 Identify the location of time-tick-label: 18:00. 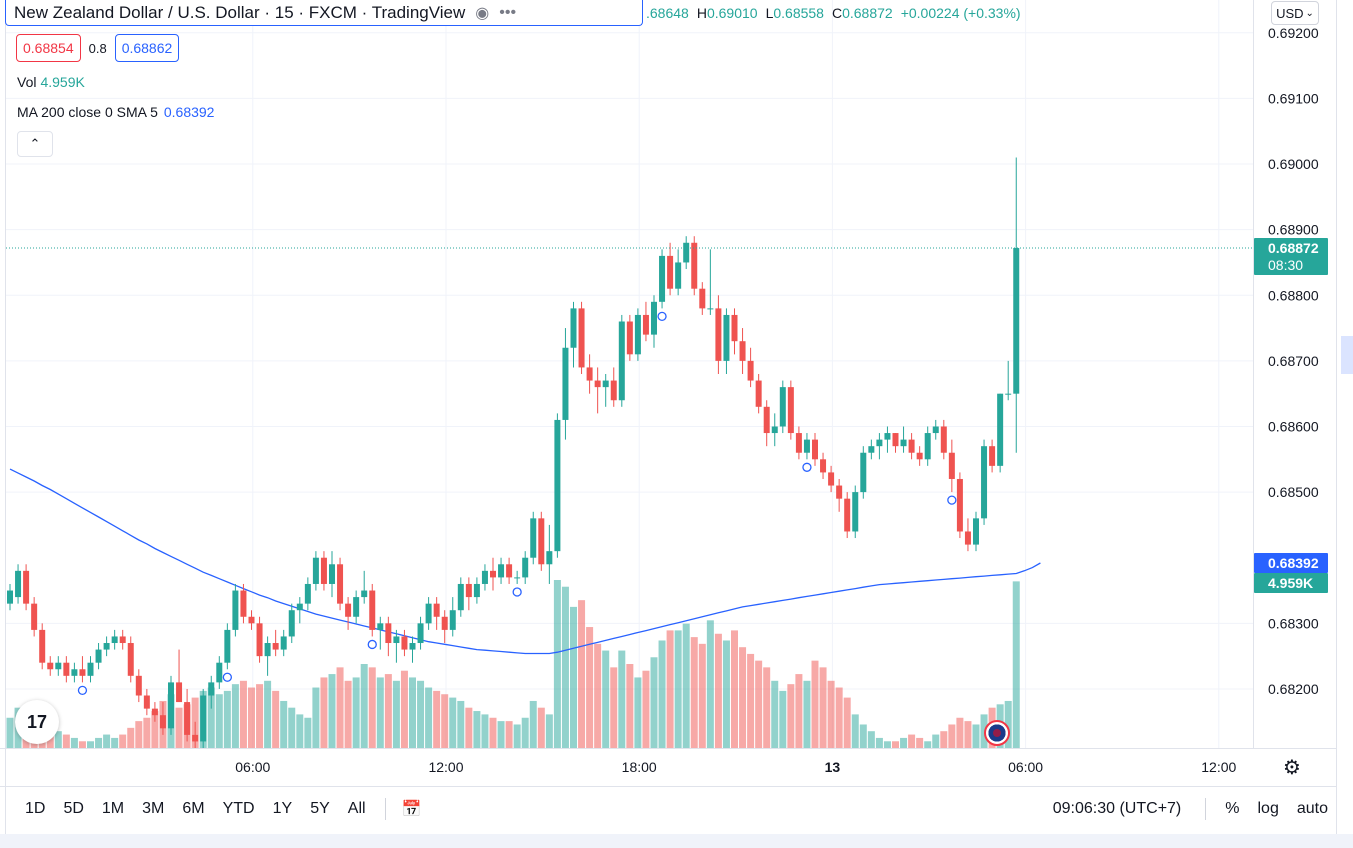
(639, 767).